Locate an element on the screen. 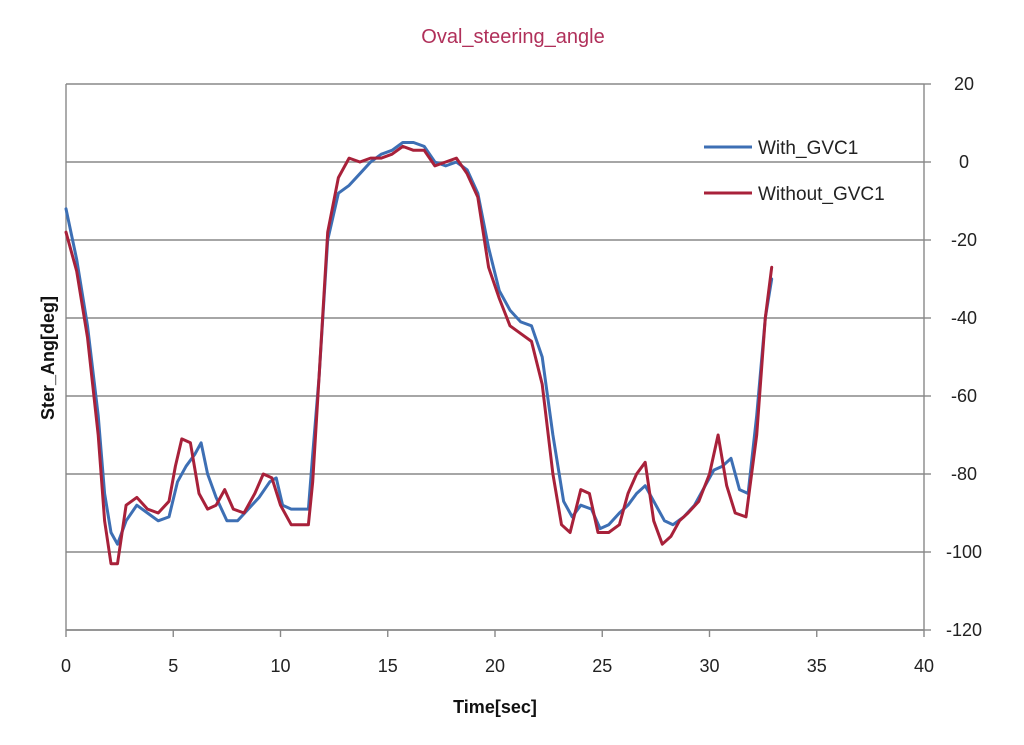 This screenshot has height=745, width=1024. y-tick-label-5: -80 is located at coordinates (964, 474).